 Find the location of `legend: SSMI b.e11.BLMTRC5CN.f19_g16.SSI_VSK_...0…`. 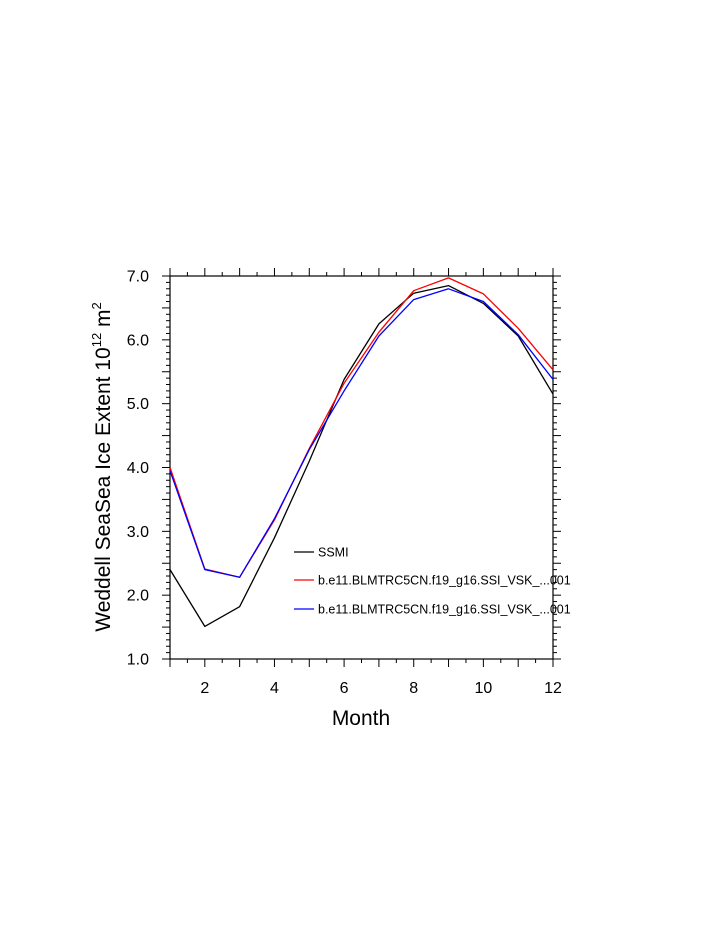

legend: SSMI b.e11.BLMTRC5CN.f19_g16.SSI_VSK_...0… is located at coordinates (432, 581).